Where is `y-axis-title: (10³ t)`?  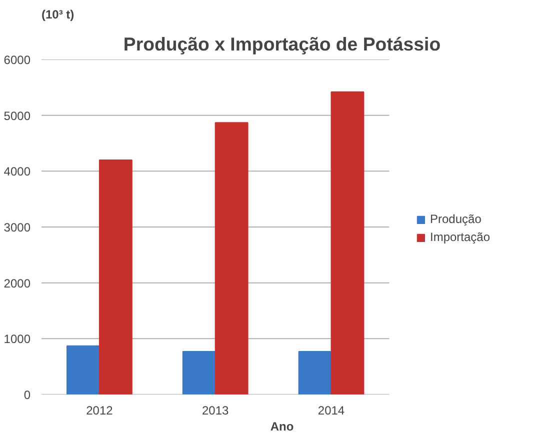
y-axis-title: (10³ t) is located at coordinates (58, 15).